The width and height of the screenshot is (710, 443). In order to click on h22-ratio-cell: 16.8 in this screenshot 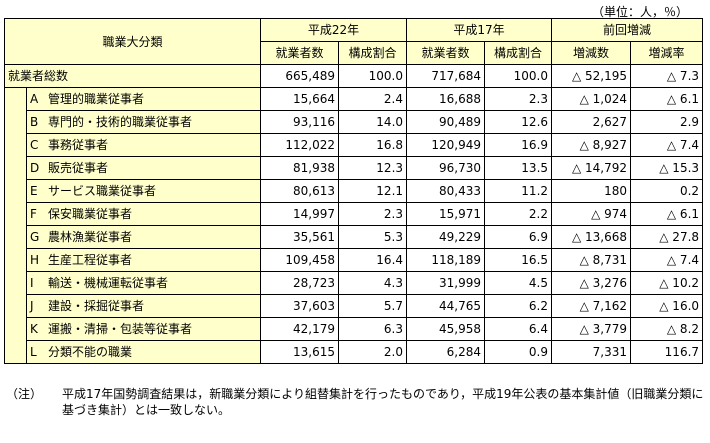, I will do `click(373, 145)`.